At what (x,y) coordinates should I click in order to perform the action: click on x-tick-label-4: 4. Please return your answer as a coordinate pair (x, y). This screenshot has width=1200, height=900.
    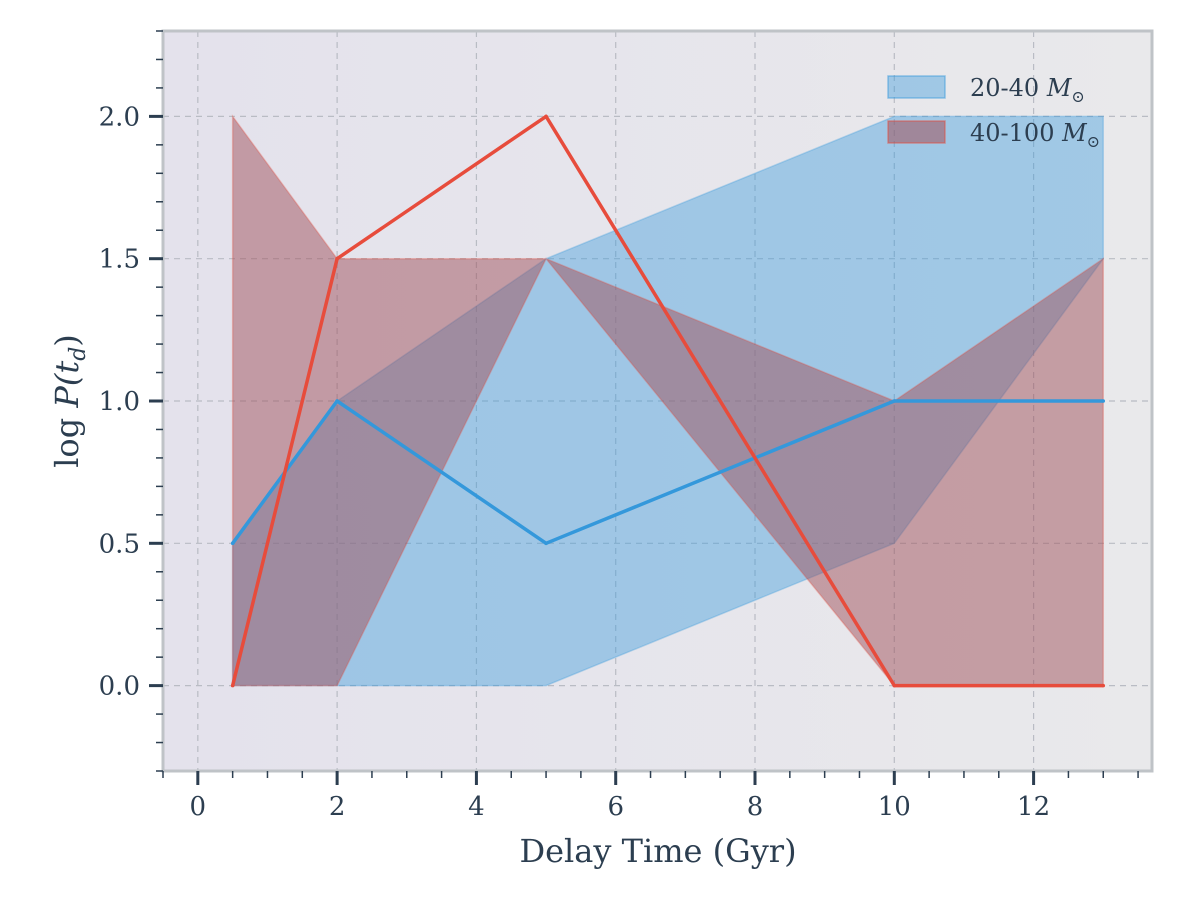
    Looking at the image, I should click on (476, 807).